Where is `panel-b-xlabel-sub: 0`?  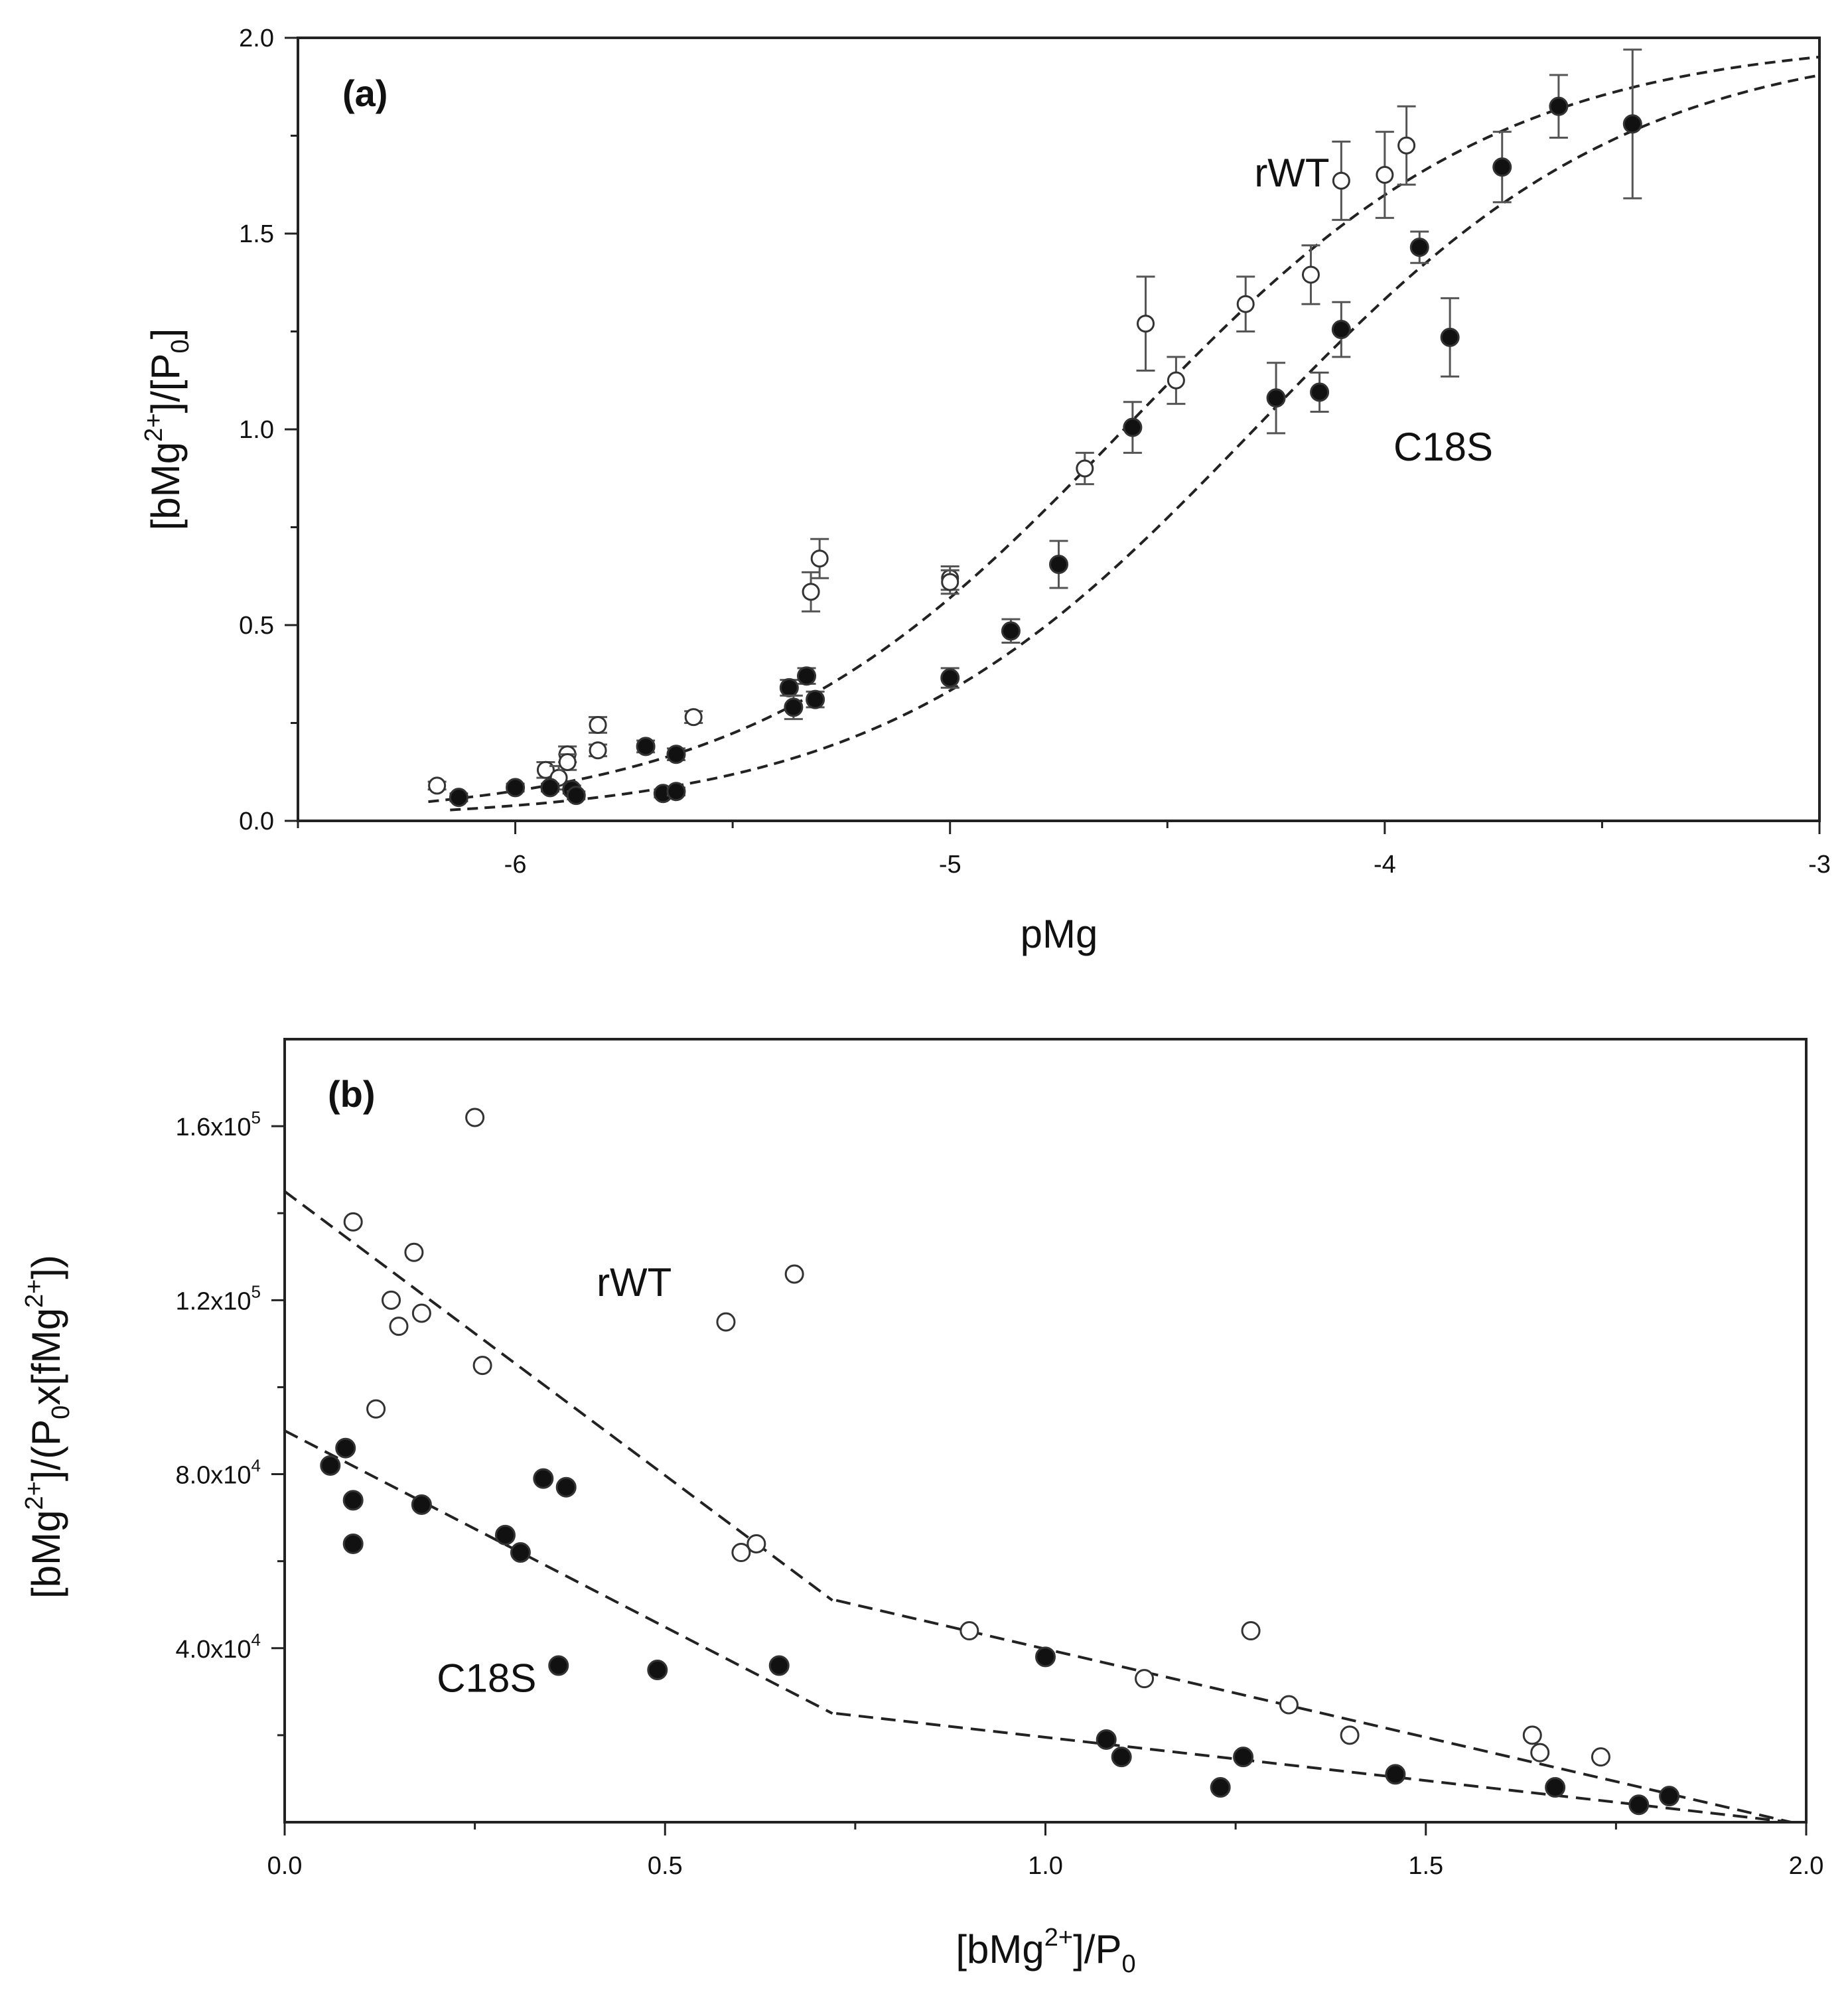
panel-b-xlabel-sub: 0 is located at coordinates (1128, 1964).